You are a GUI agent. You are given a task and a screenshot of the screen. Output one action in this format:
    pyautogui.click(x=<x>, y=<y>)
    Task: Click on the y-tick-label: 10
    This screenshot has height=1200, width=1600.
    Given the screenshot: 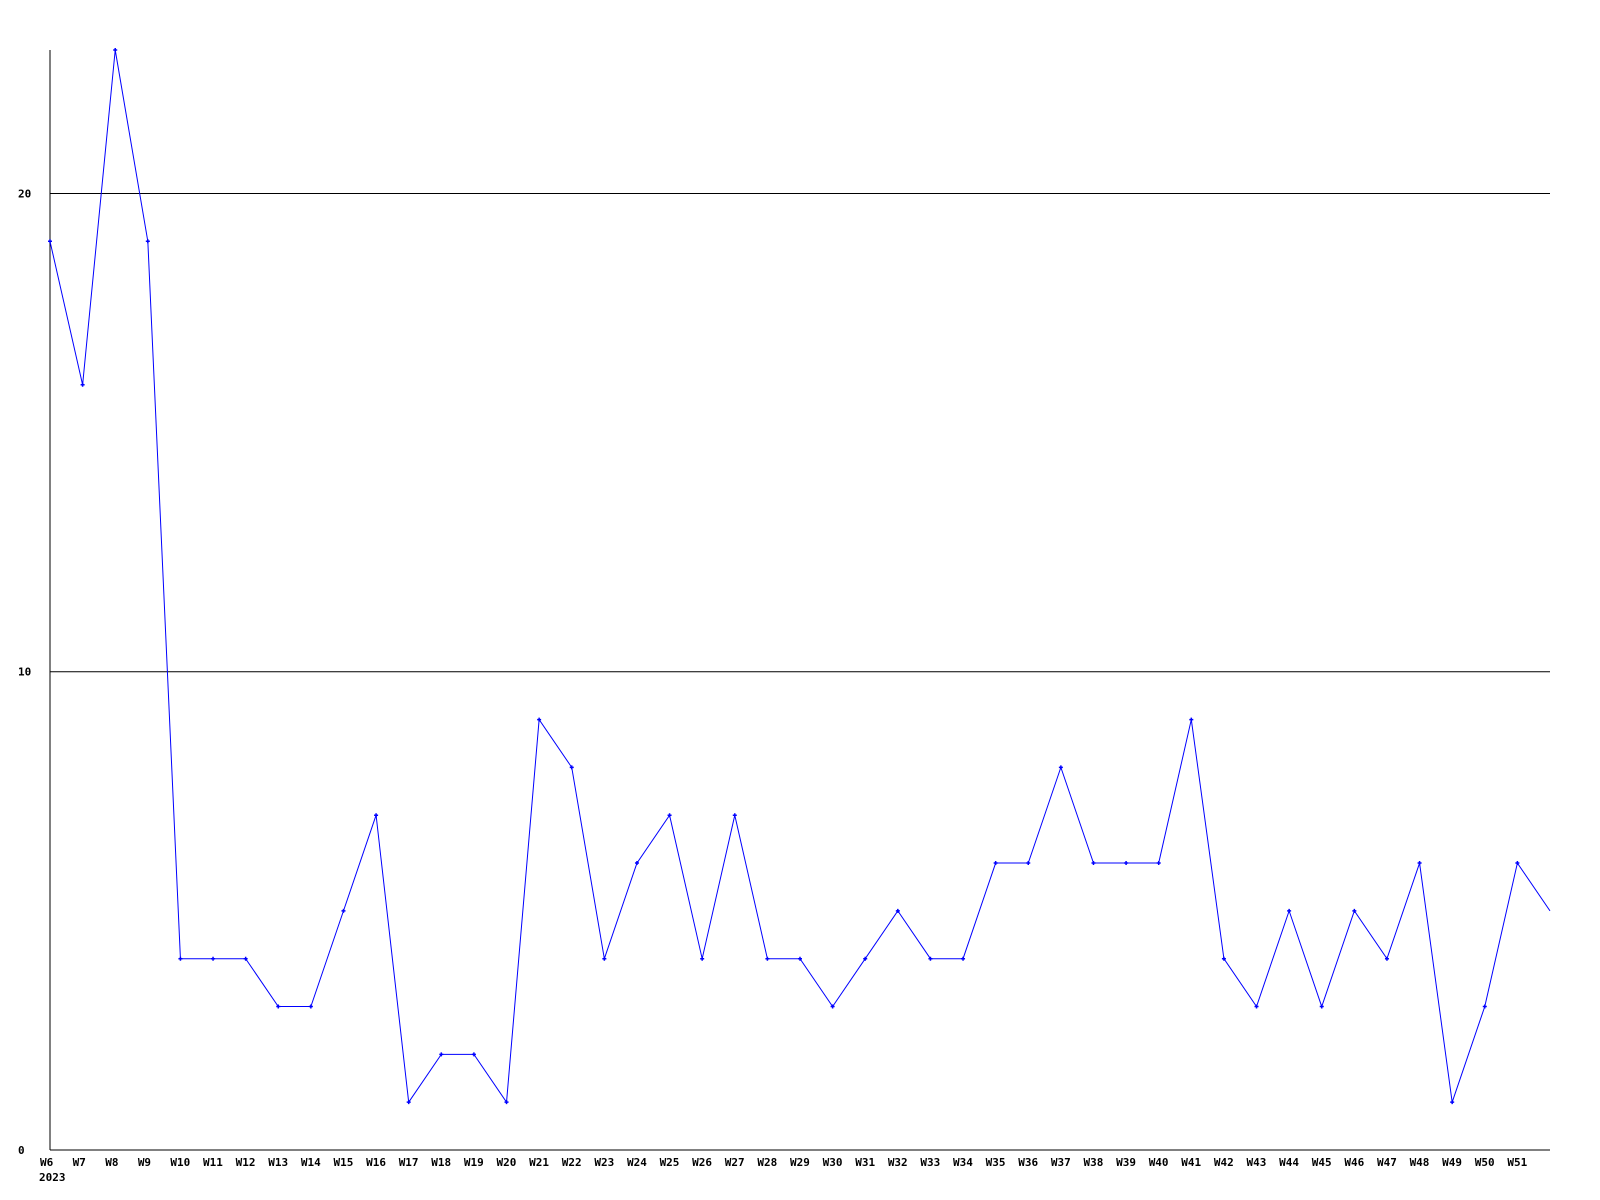 What is the action you would take?
    pyautogui.click(x=24, y=672)
    